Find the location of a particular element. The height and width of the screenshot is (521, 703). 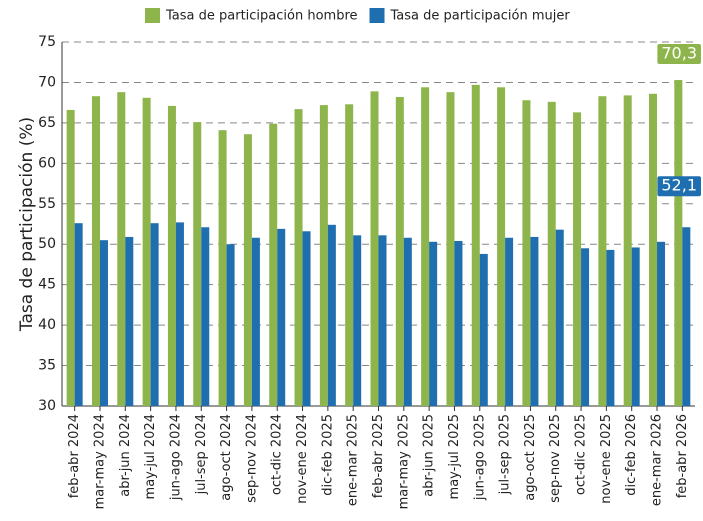

value-label: 52,1 is located at coordinates (679, 185).